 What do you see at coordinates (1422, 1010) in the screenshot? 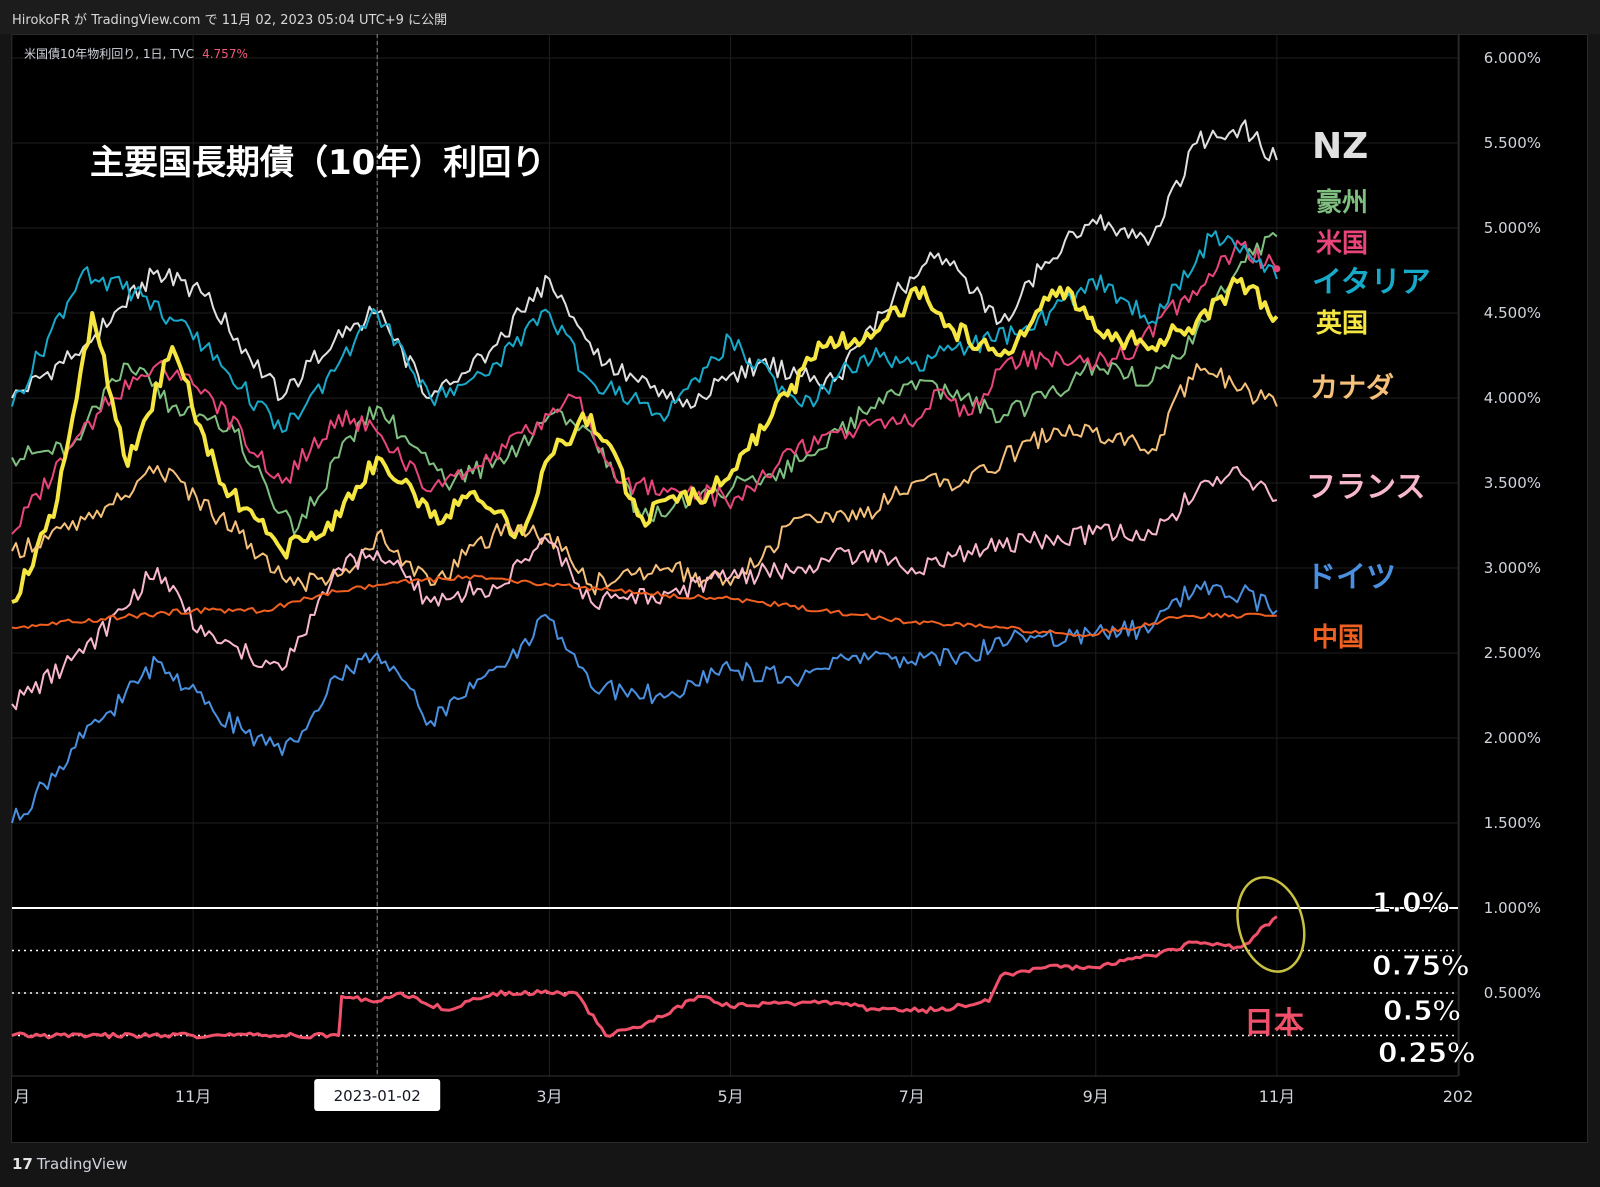
I see `reference-label: 0.5%` at bounding box center [1422, 1010].